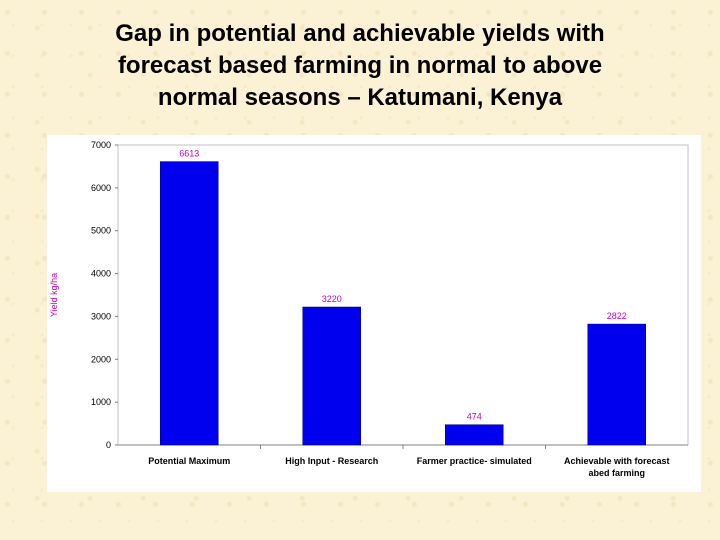 The image size is (720, 540). I want to click on category-label: Farmer practice- simulated, so click(474, 461).